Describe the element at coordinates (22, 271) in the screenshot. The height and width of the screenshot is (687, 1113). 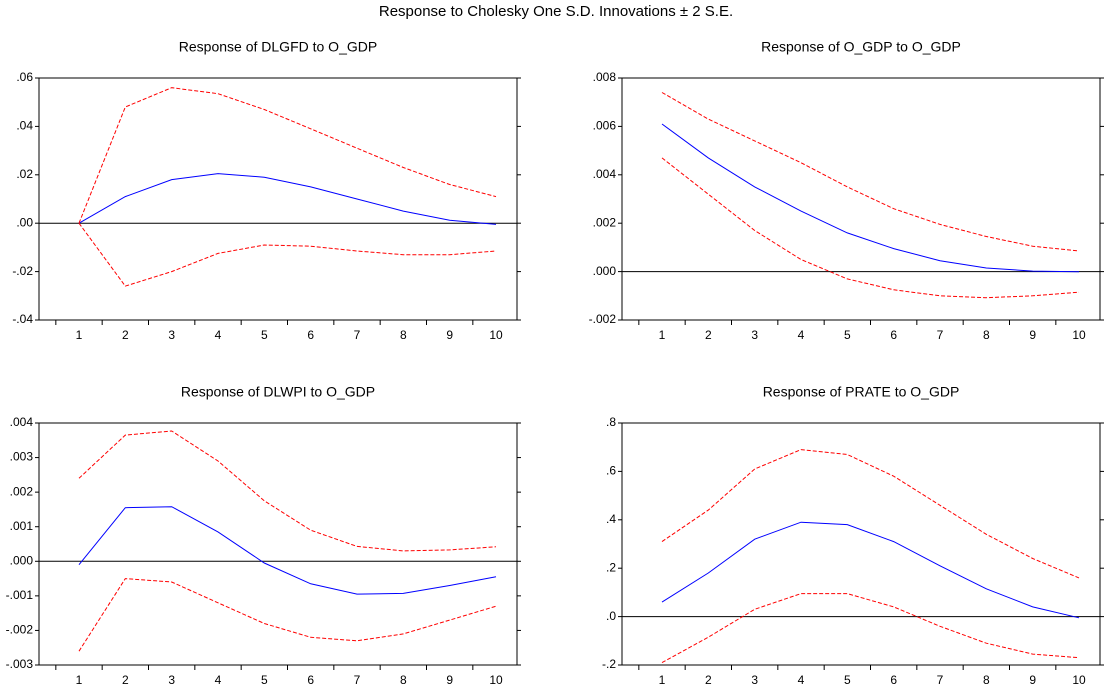
I see `y-tick-label: -.02` at that location.